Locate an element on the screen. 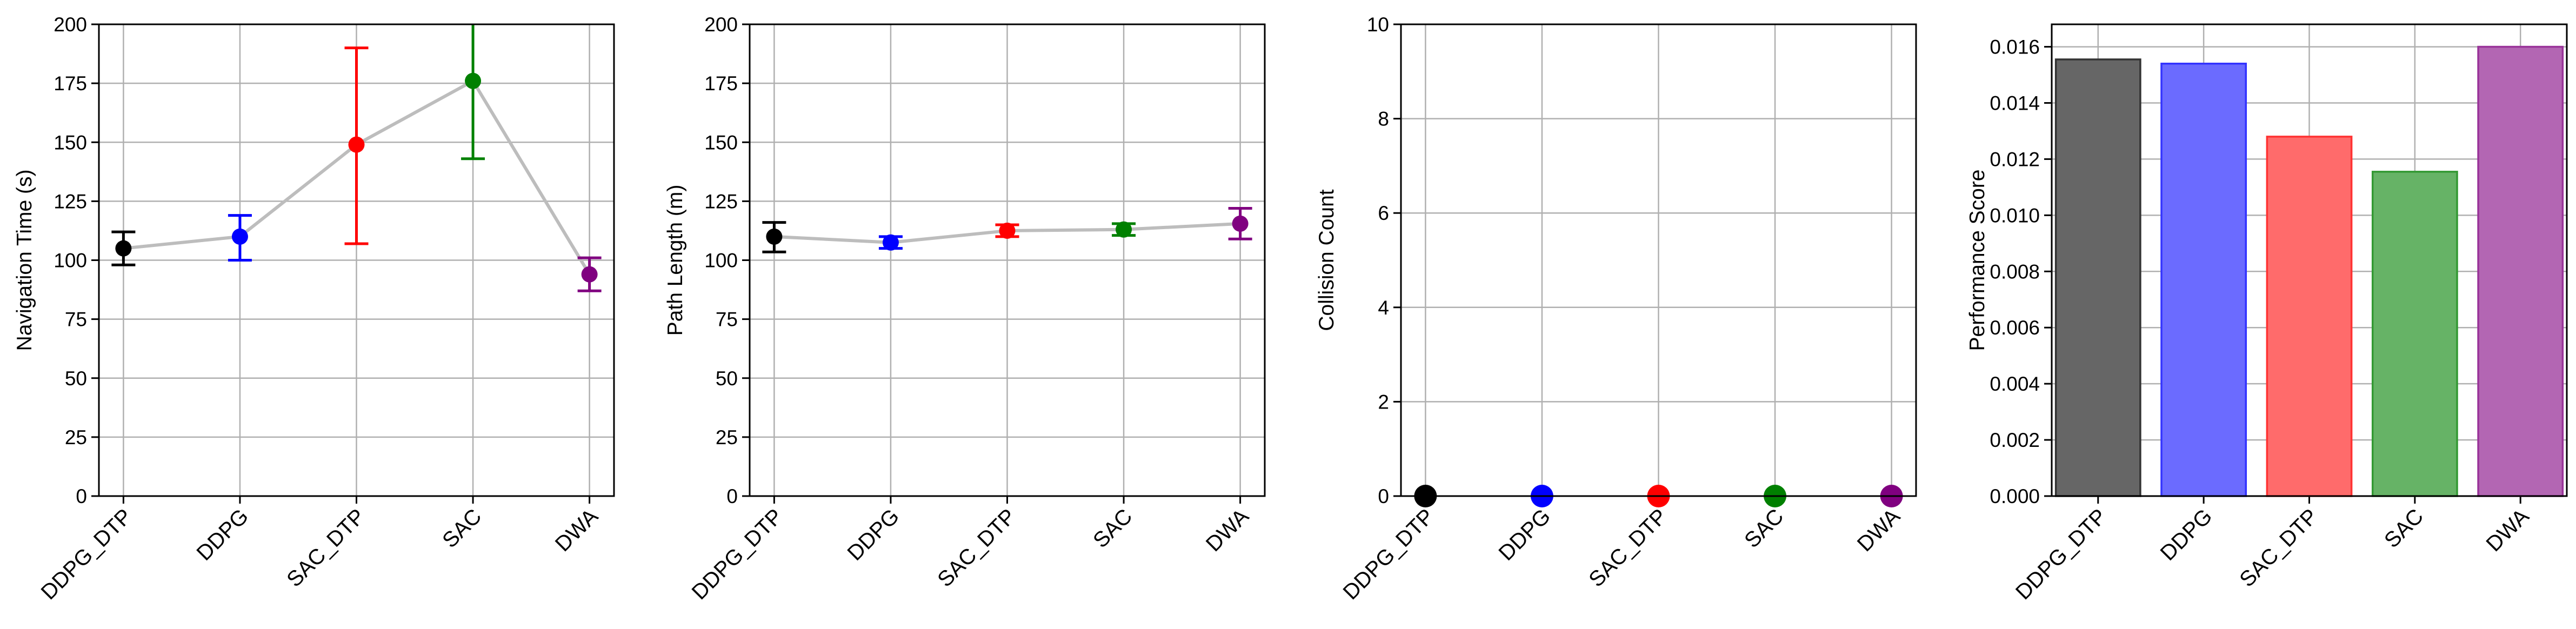 This screenshot has height=629, width=2576. bar-dwa is located at coordinates (2520, 271).